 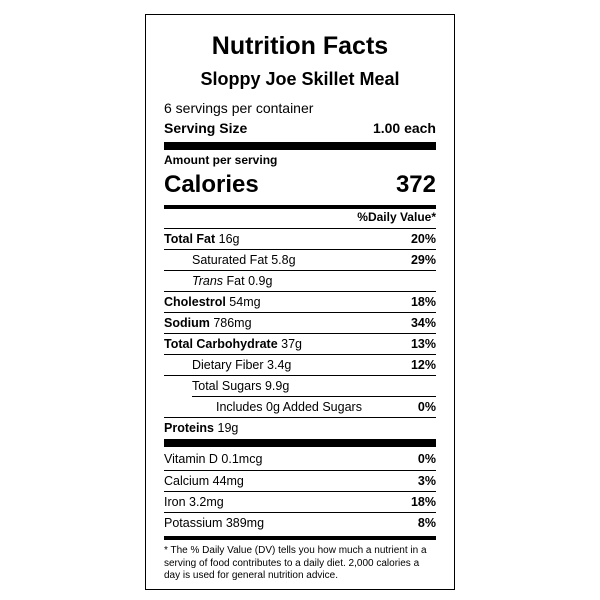 I want to click on amount-per-serving: Amount per serving, so click(x=221, y=160).